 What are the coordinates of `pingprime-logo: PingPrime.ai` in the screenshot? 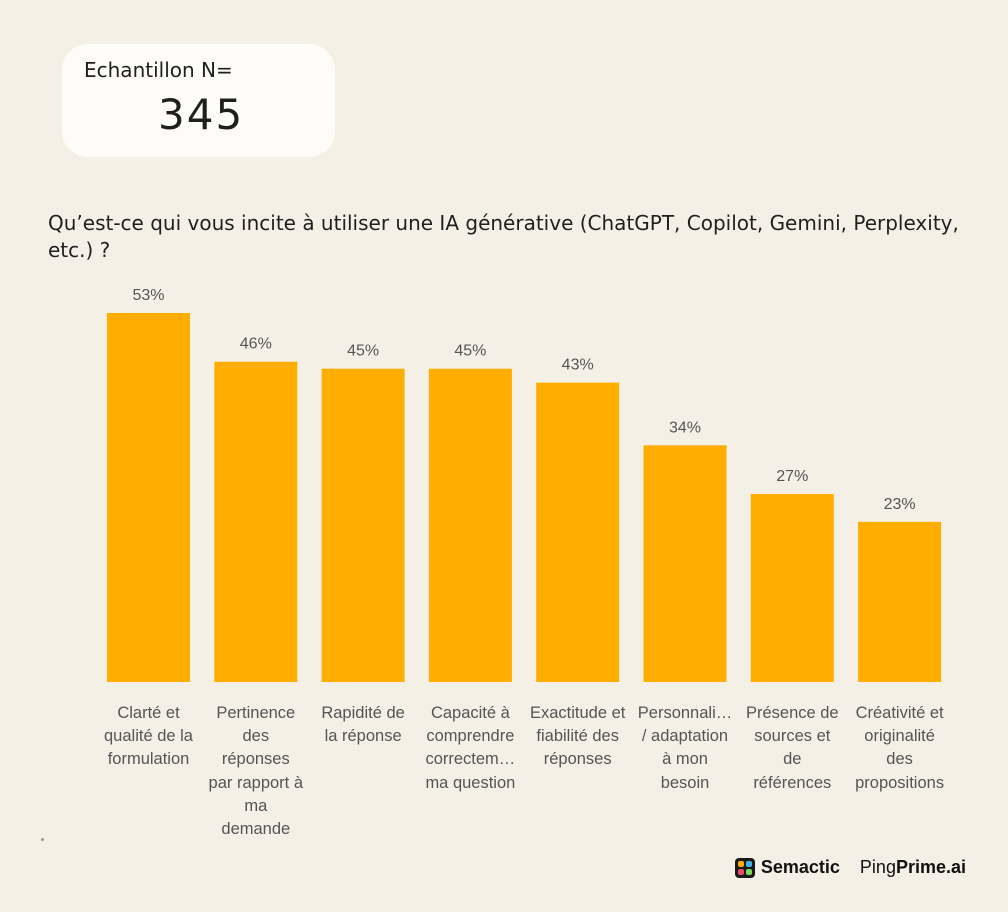 It's located at (913, 867).